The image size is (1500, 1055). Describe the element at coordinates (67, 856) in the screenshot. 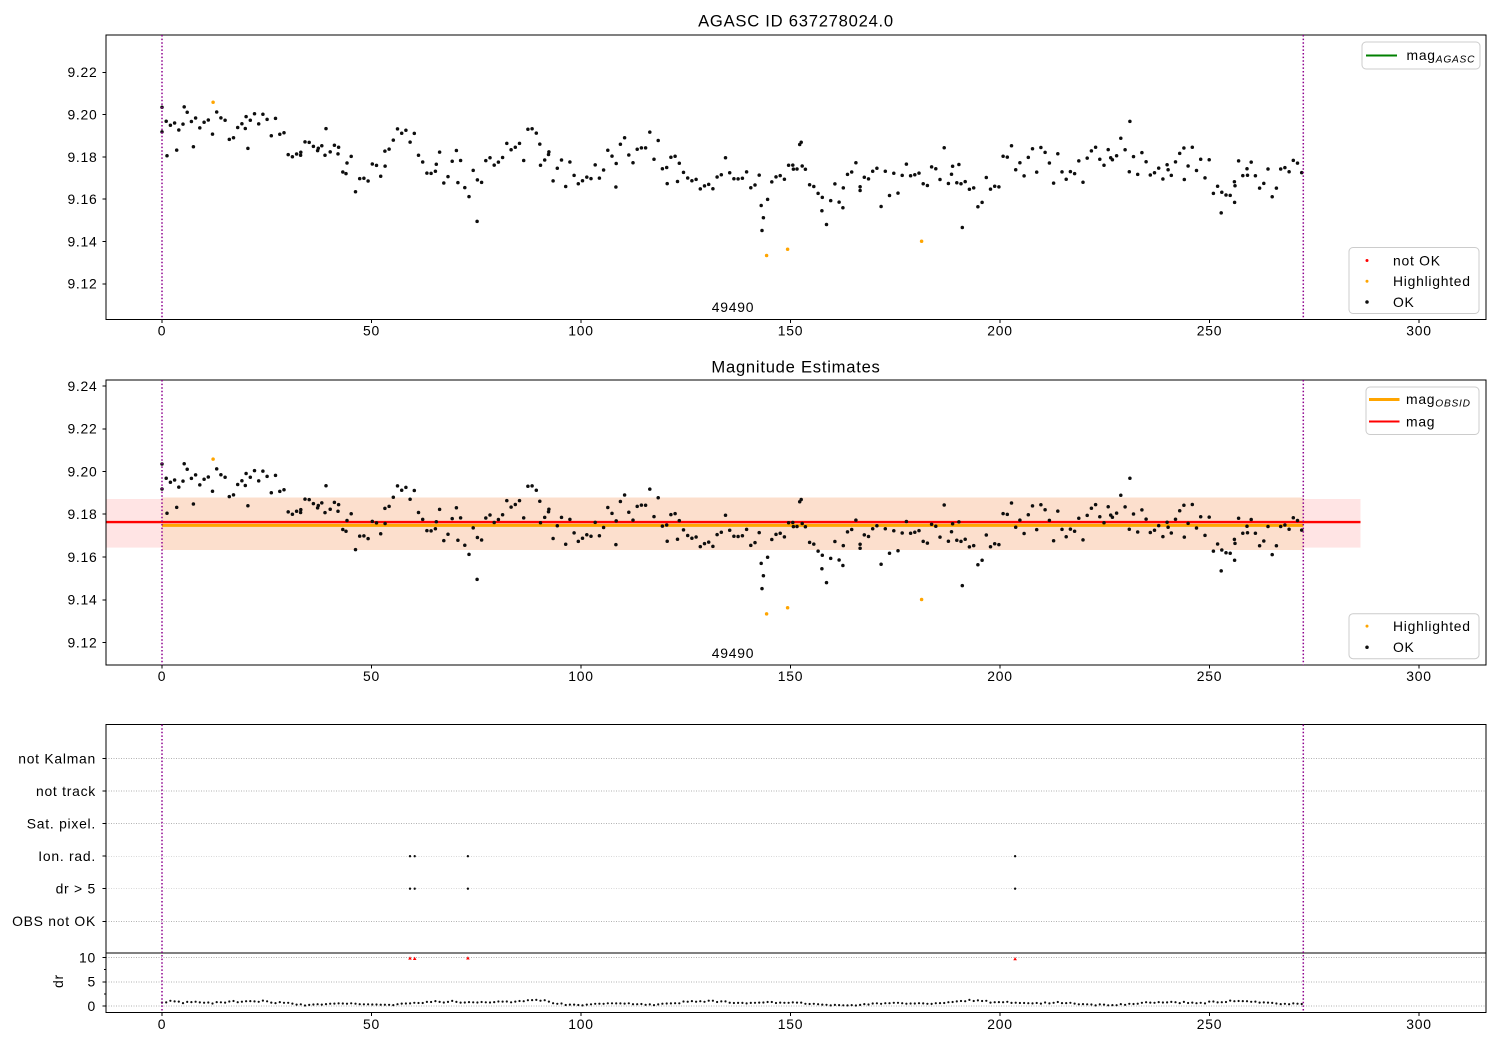

I see `svg-text: Ion. rad.` at that location.